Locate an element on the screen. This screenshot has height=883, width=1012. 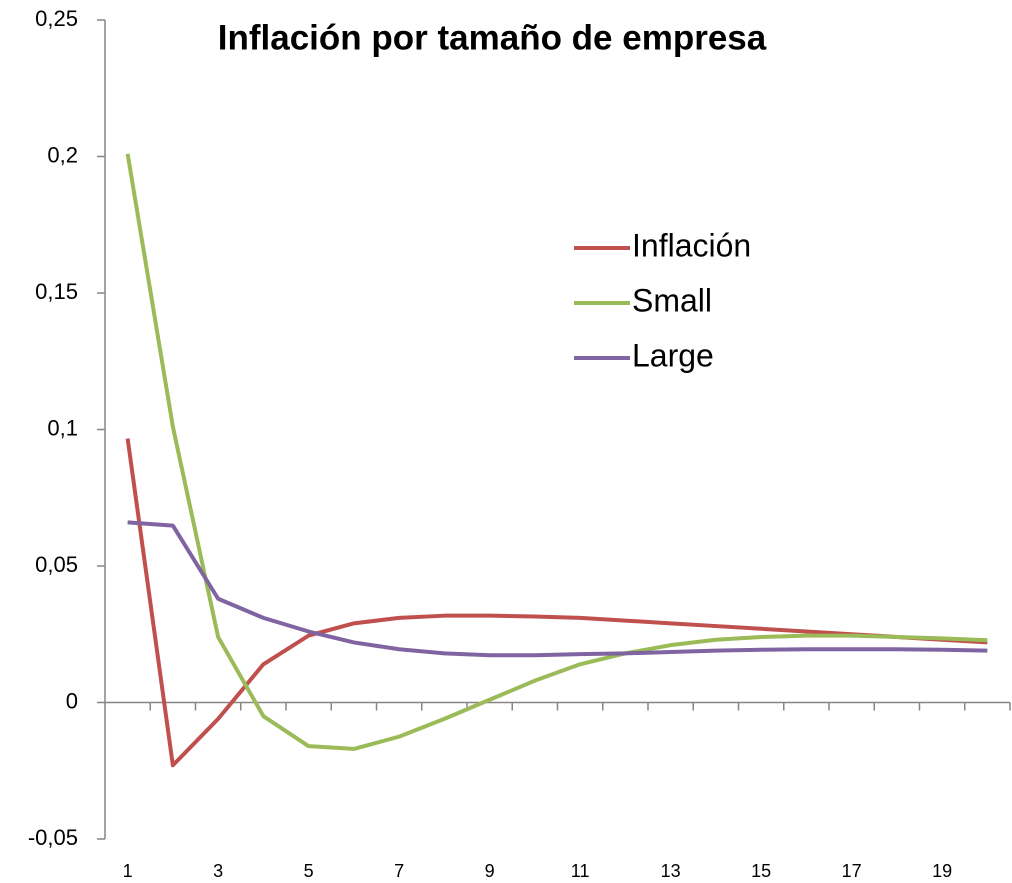
y-tick-label: 0,2 is located at coordinates (62, 154).